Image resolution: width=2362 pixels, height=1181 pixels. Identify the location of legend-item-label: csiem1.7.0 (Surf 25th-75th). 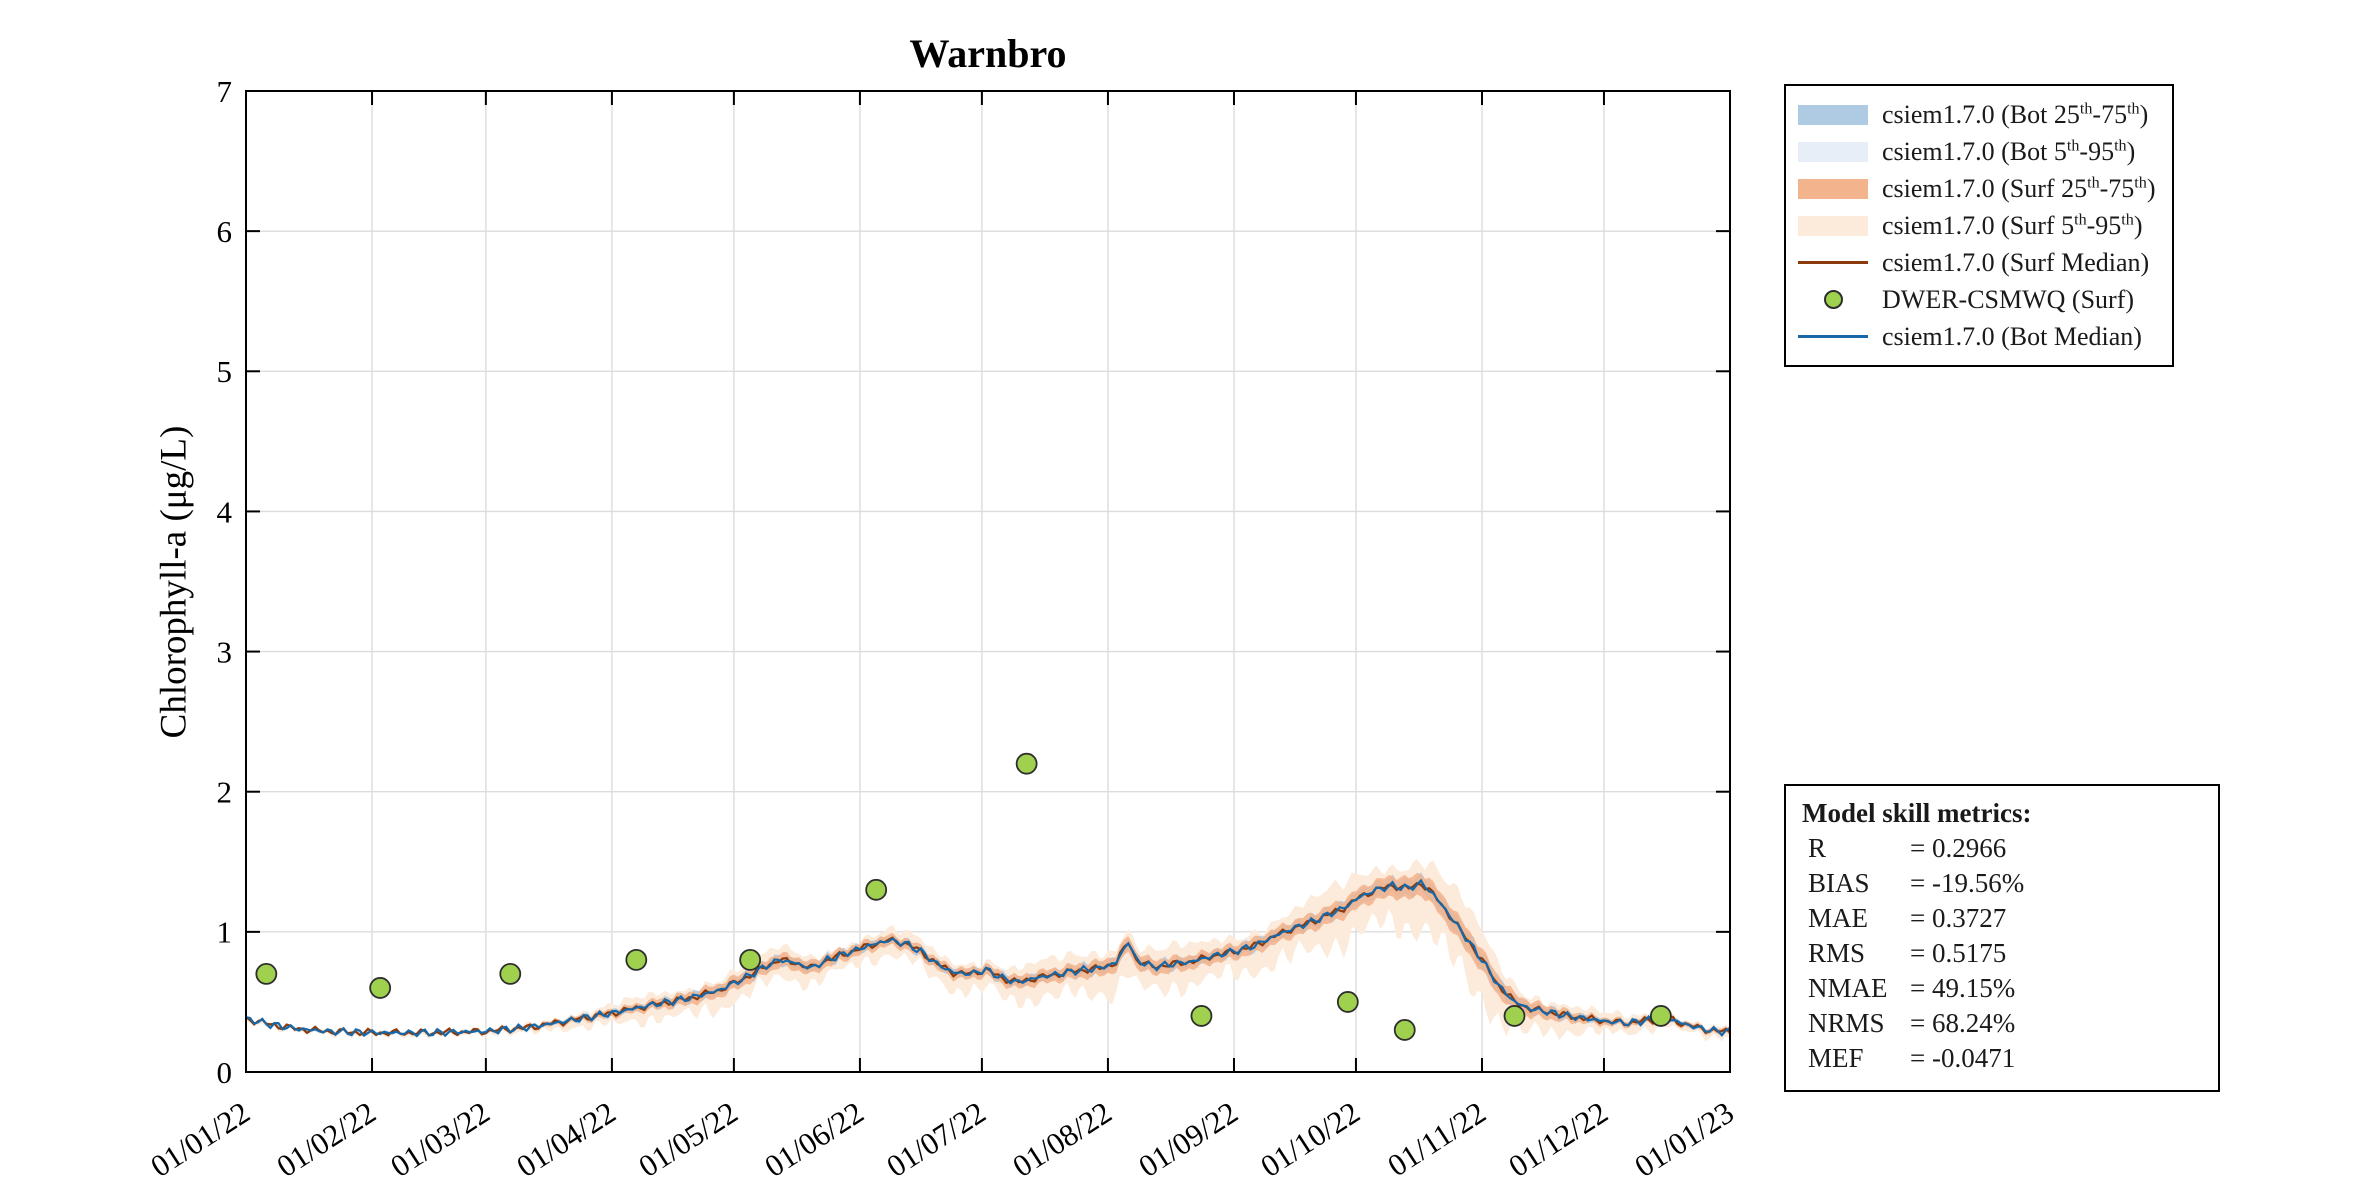
(2019, 188).